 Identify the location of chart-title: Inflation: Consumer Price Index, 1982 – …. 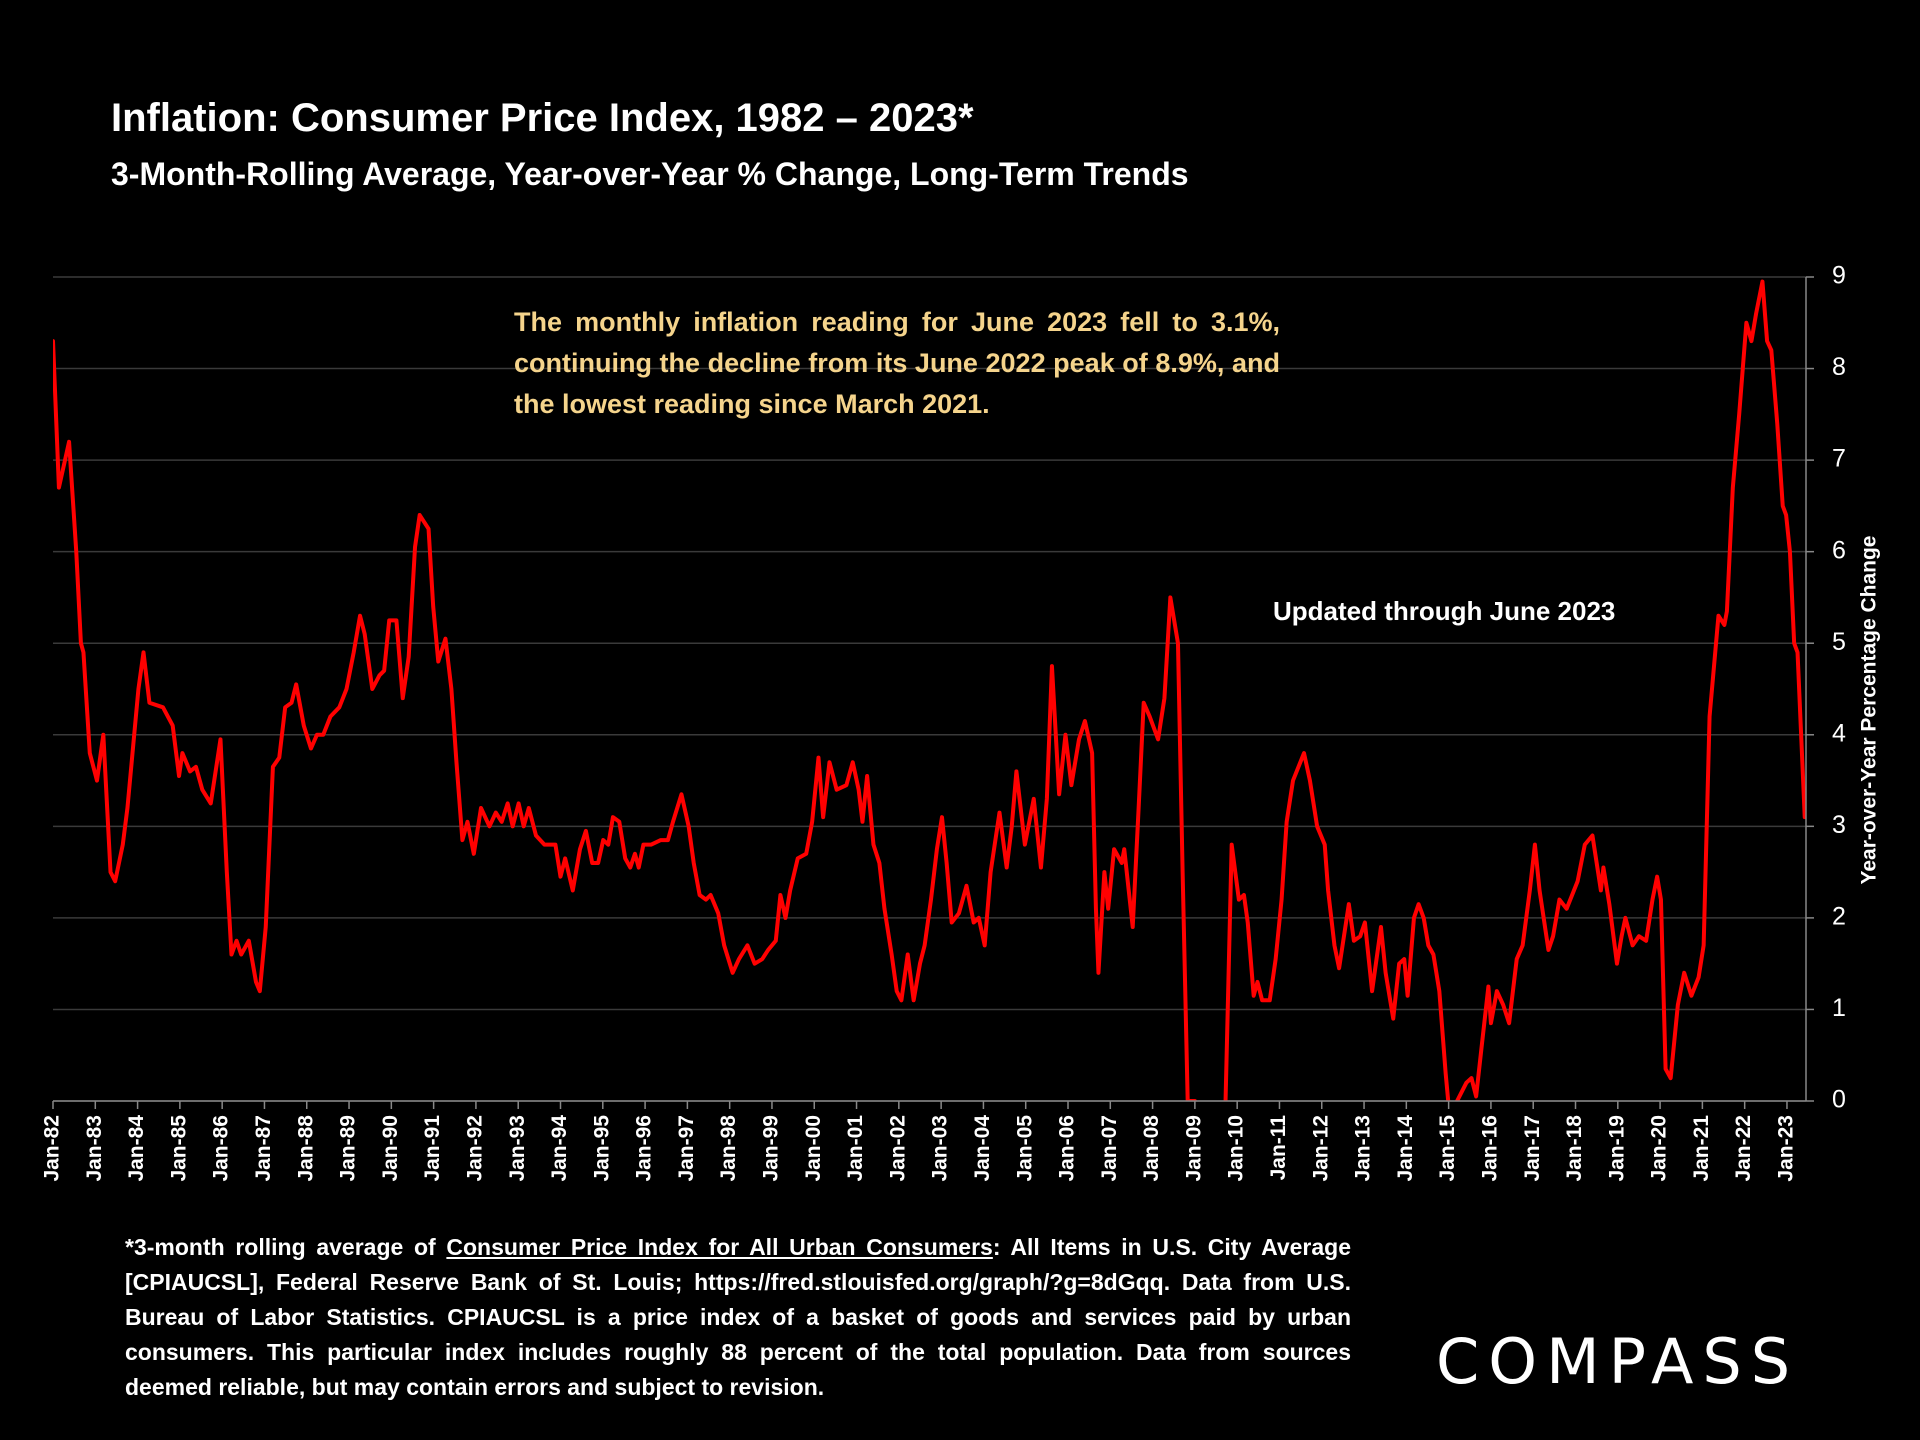
(542, 118).